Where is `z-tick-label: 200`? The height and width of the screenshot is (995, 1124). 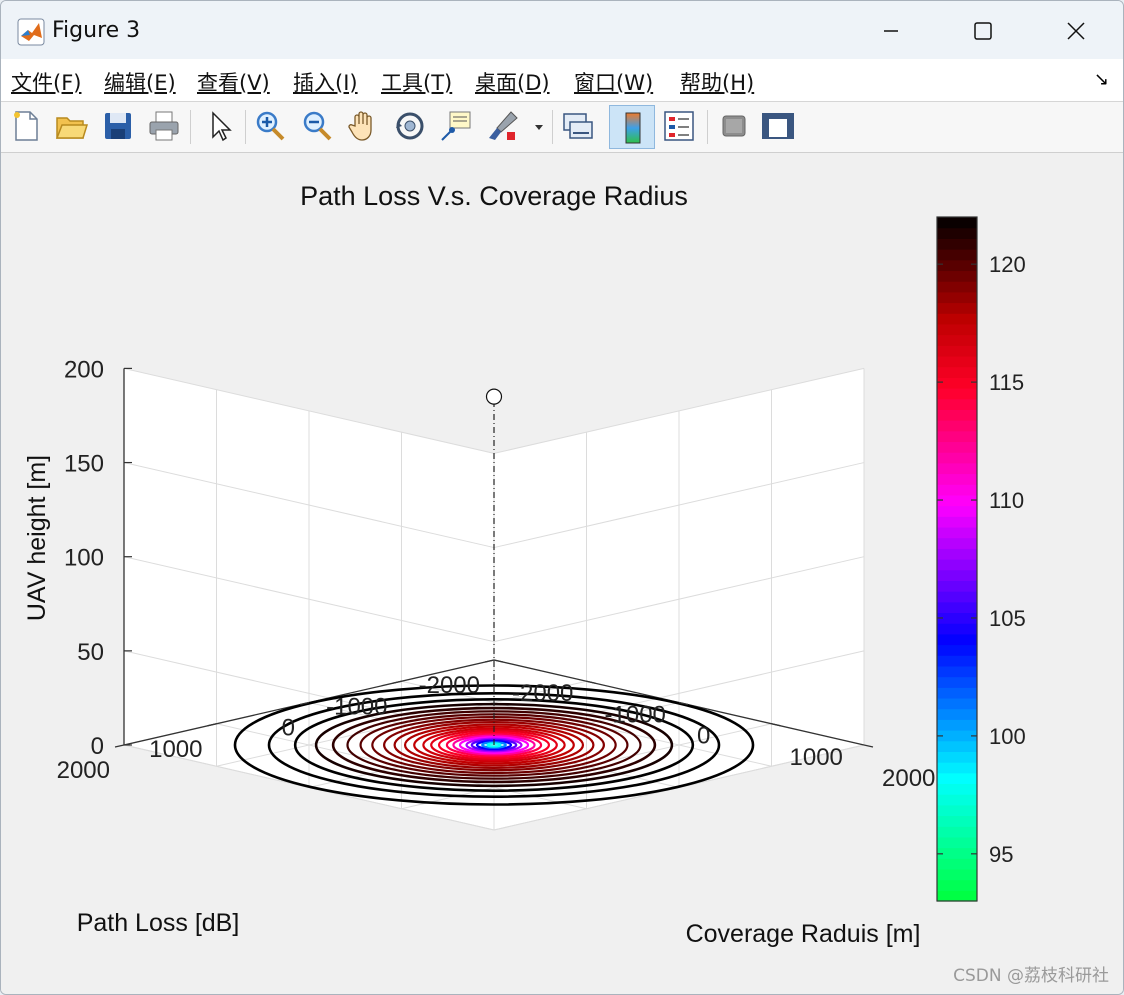 z-tick-label: 200 is located at coordinates (84, 369).